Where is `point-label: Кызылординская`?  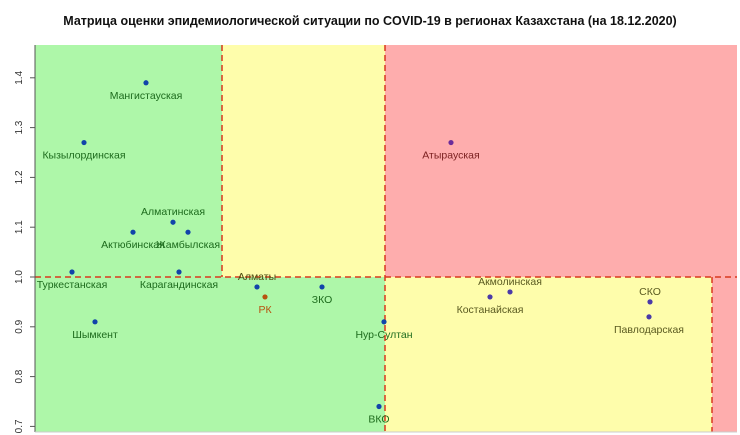
point-label: Кызылординская is located at coordinates (83, 156).